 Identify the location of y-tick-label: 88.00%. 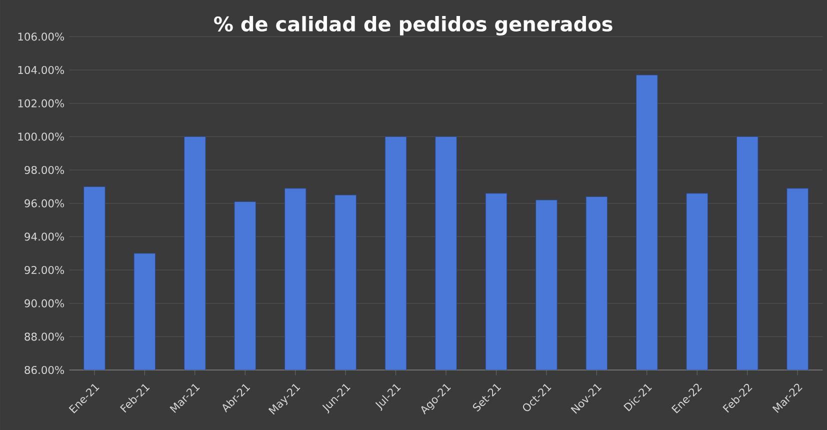
(44, 336).